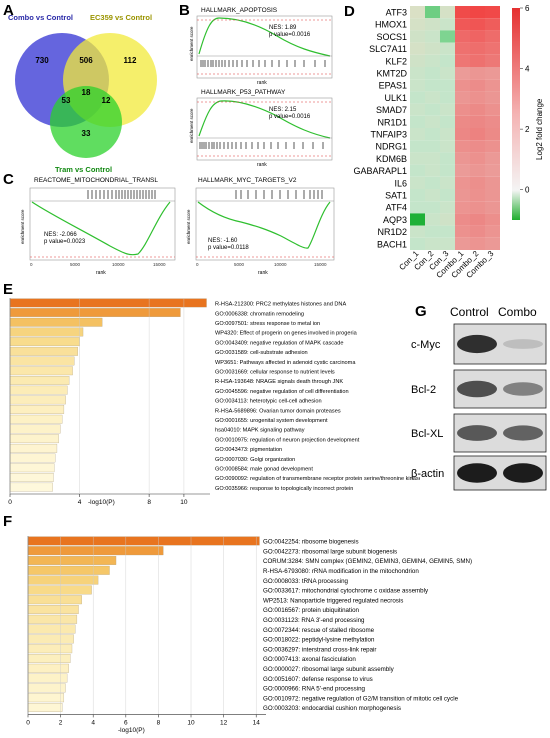 The width and height of the screenshot is (550, 738). Describe the element at coordinates (86, 60) in the screenshot. I see `venn-count-combo-ec359: 506` at that location.